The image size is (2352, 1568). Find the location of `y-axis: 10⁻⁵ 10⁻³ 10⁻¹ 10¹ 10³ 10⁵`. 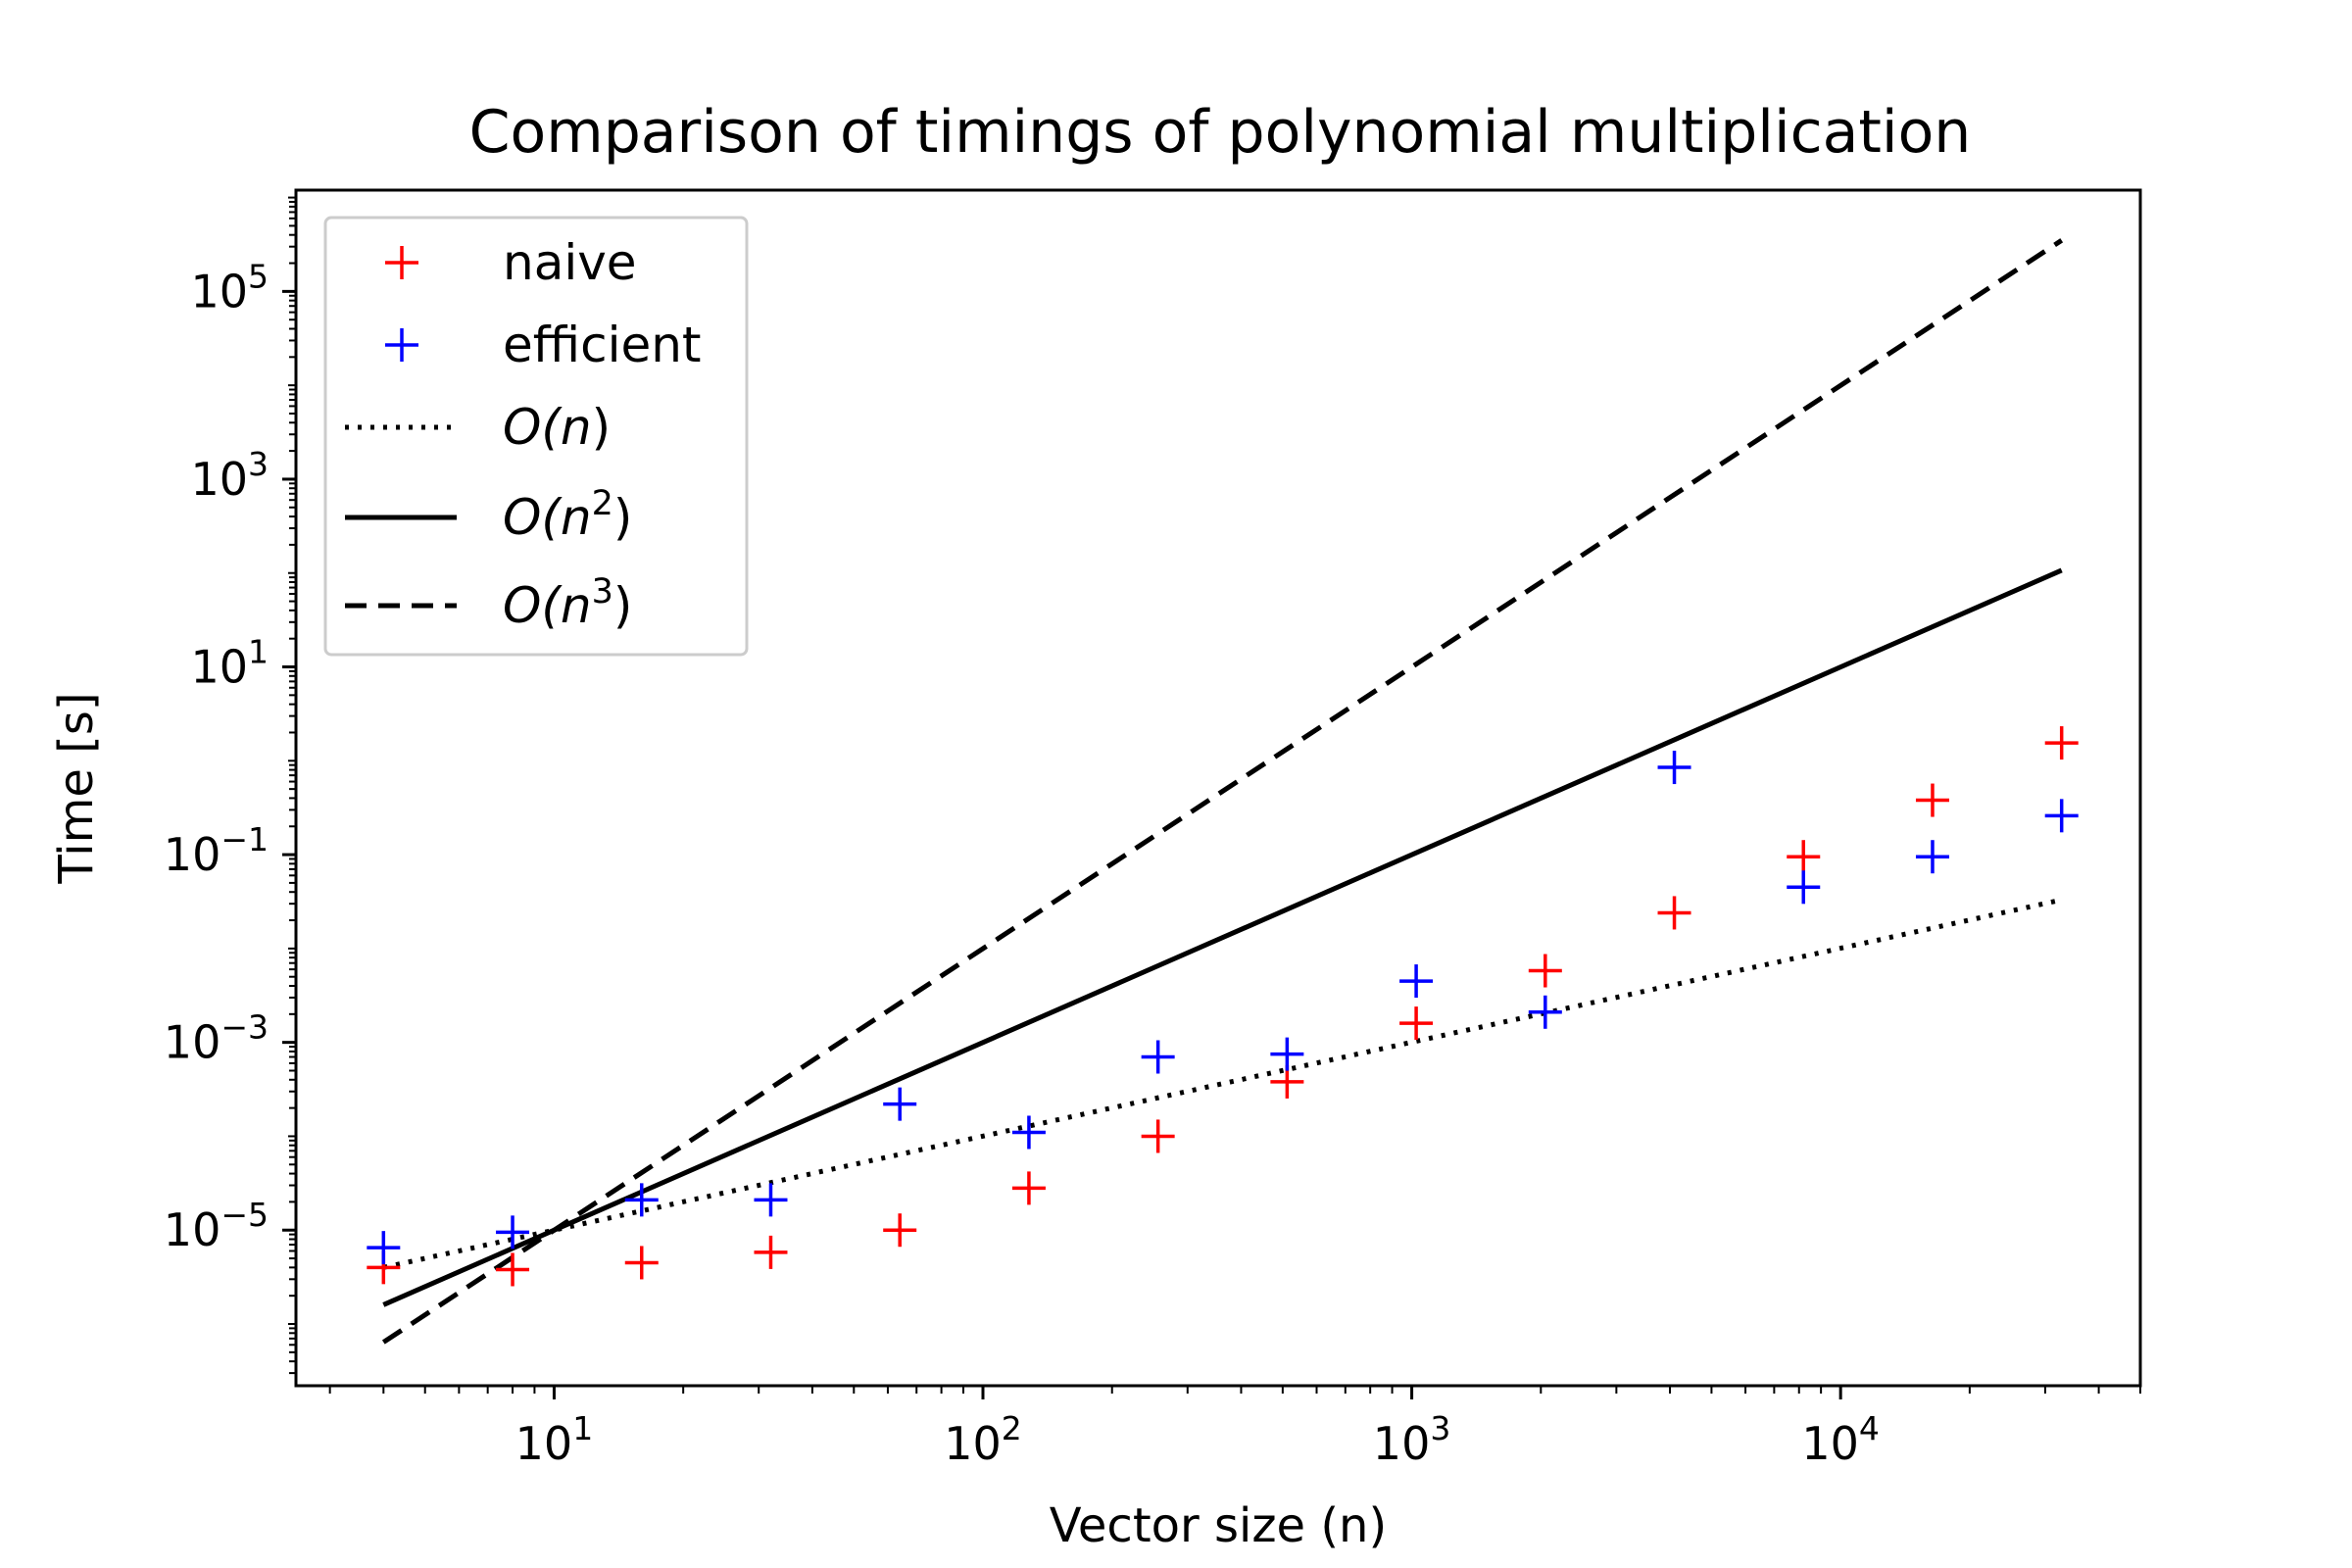

y-axis: 10⁻⁵ 10⁻³ 10⁻¹ 10¹ 10³ 10⁵ is located at coordinates (230, 785).